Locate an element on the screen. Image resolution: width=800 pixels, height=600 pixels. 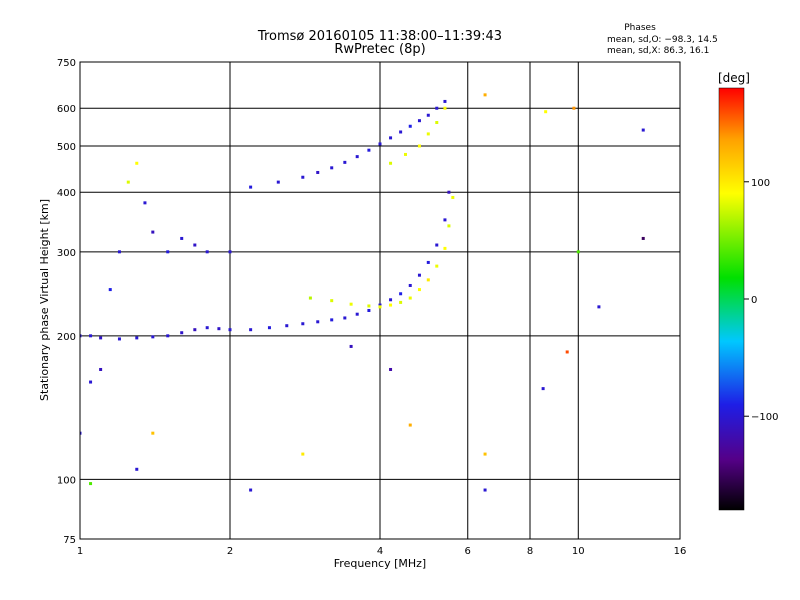
x-axis: 1 2 4 6 8 10 16 is located at coordinates (382, 551).